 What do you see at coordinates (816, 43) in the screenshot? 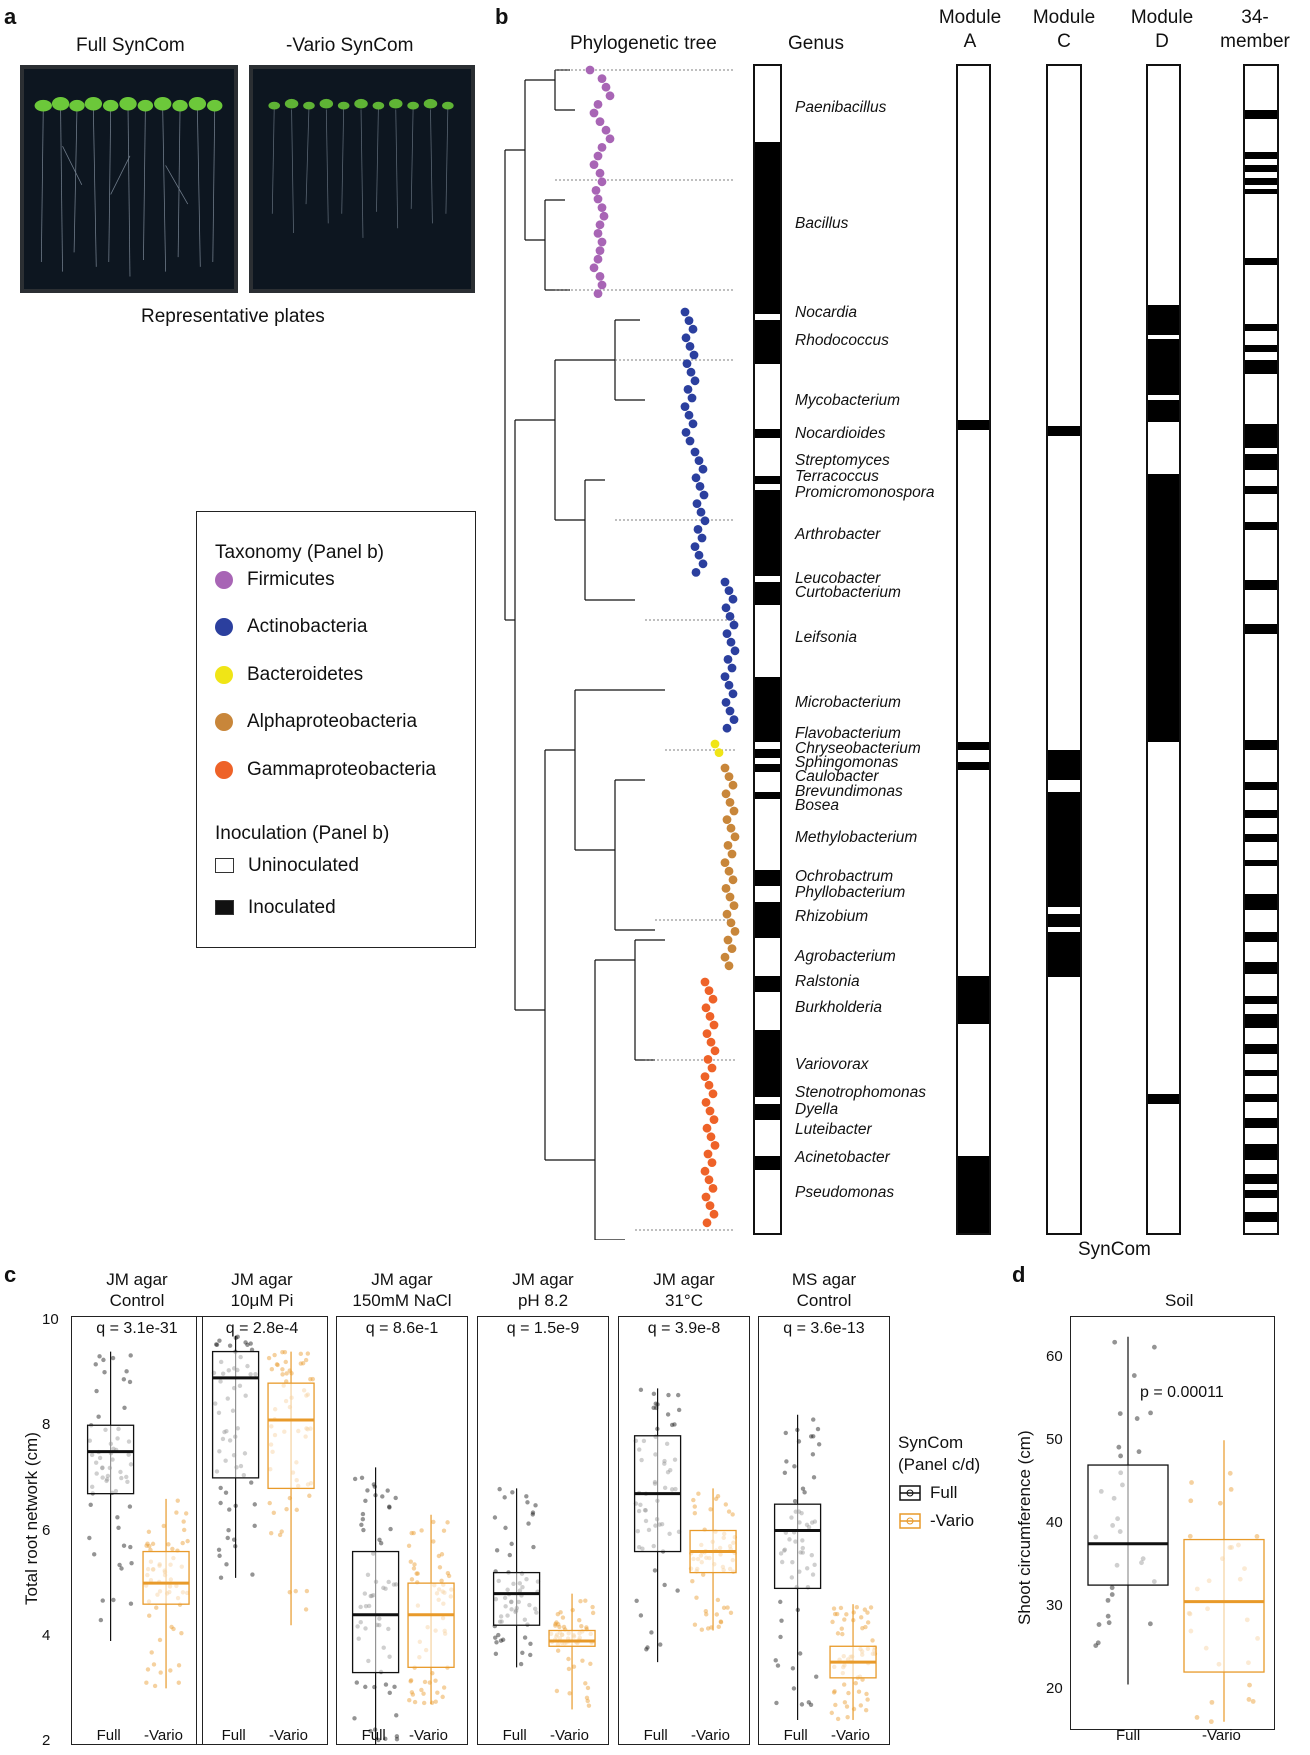
I see `genus-title: Genus` at bounding box center [816, 43].